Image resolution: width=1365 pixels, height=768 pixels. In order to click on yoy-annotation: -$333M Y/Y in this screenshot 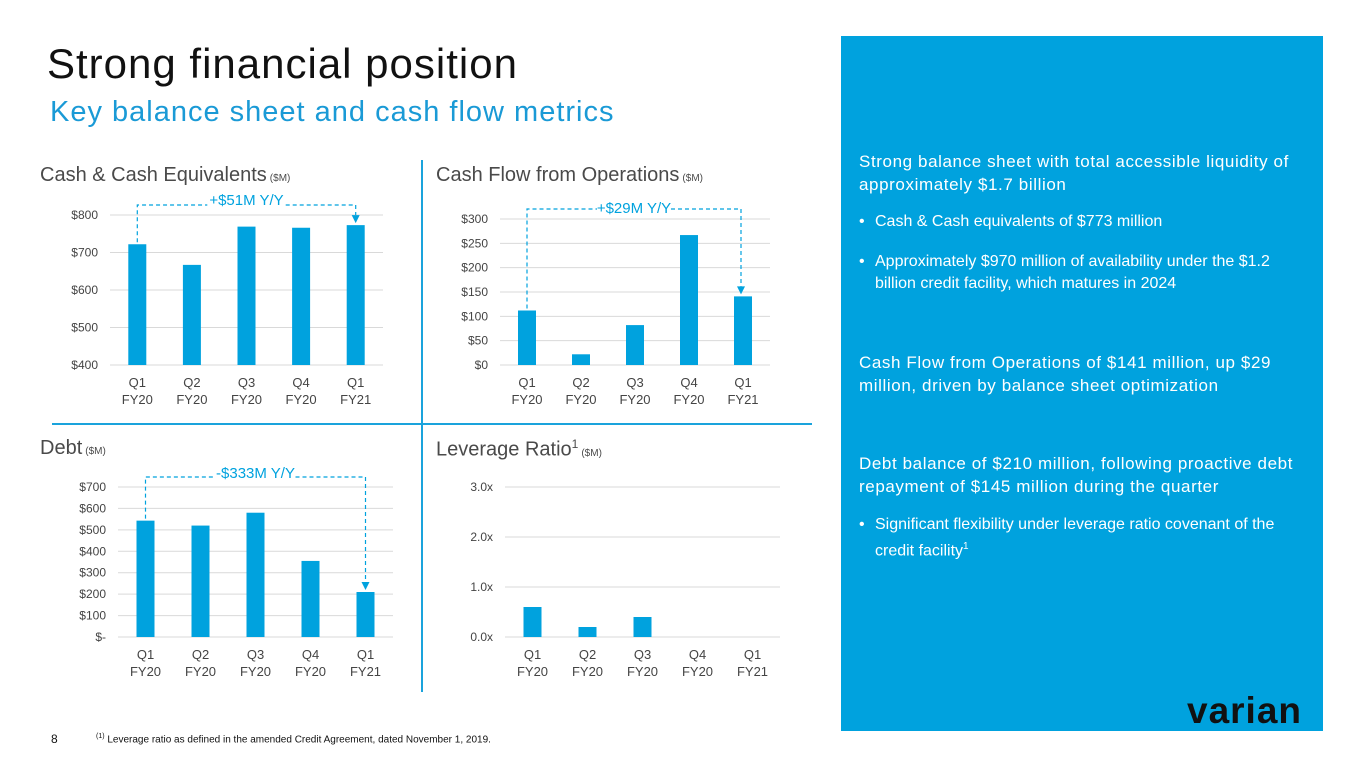, I will do `click(255, 473)`.